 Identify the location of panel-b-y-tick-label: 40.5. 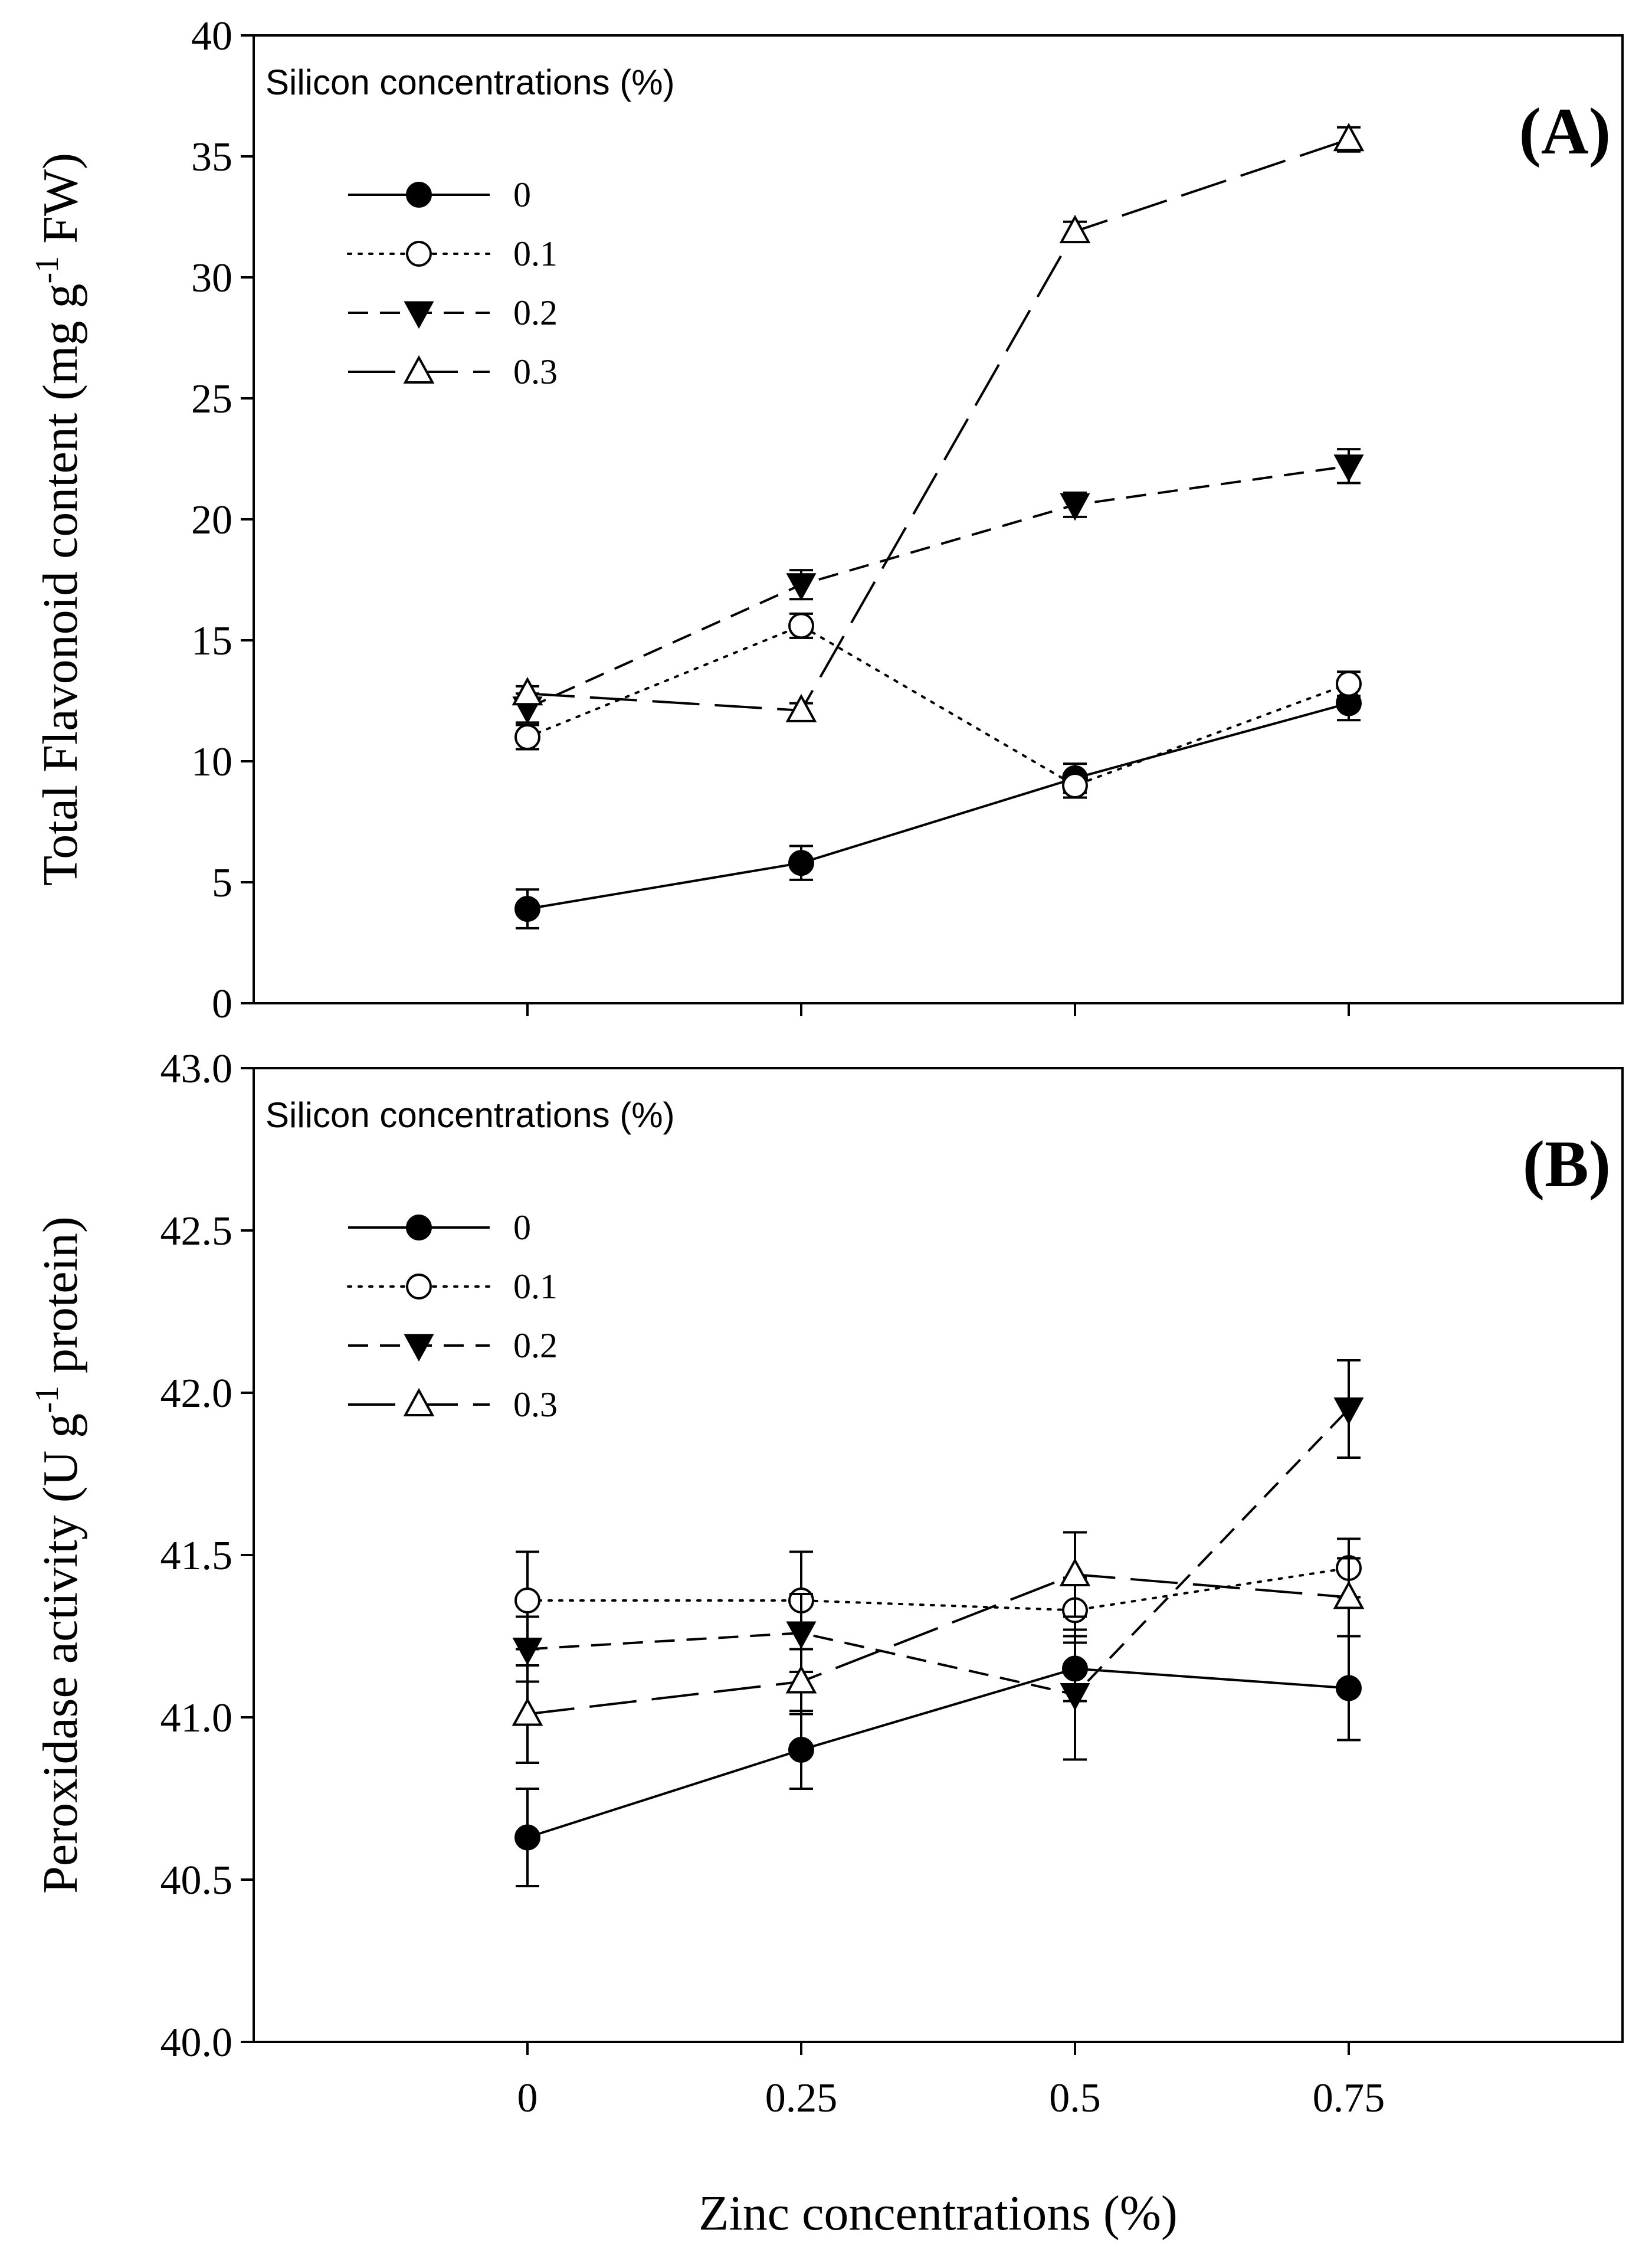
(196, 1881).